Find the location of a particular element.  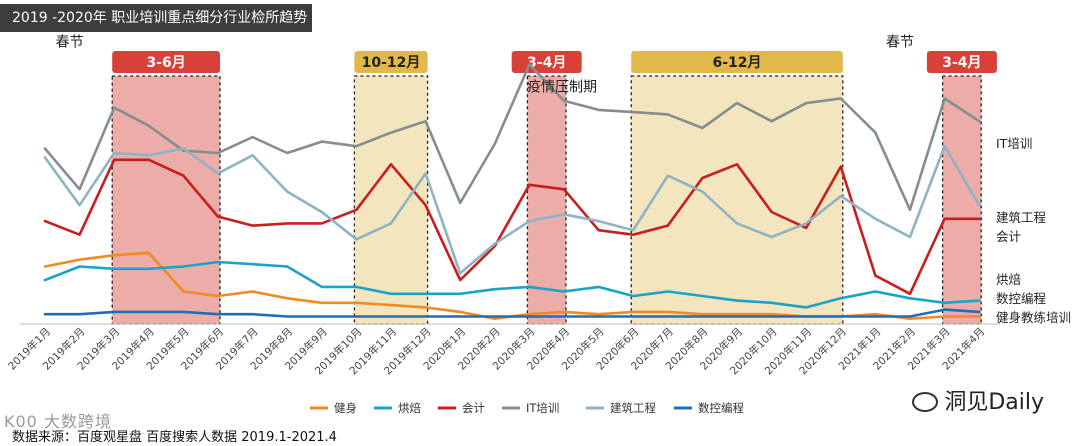

data-source-note: 数据来源：百度观星盘 百度搜索人数据 2019.1-2021.4 is located at coordinates (174, 437).